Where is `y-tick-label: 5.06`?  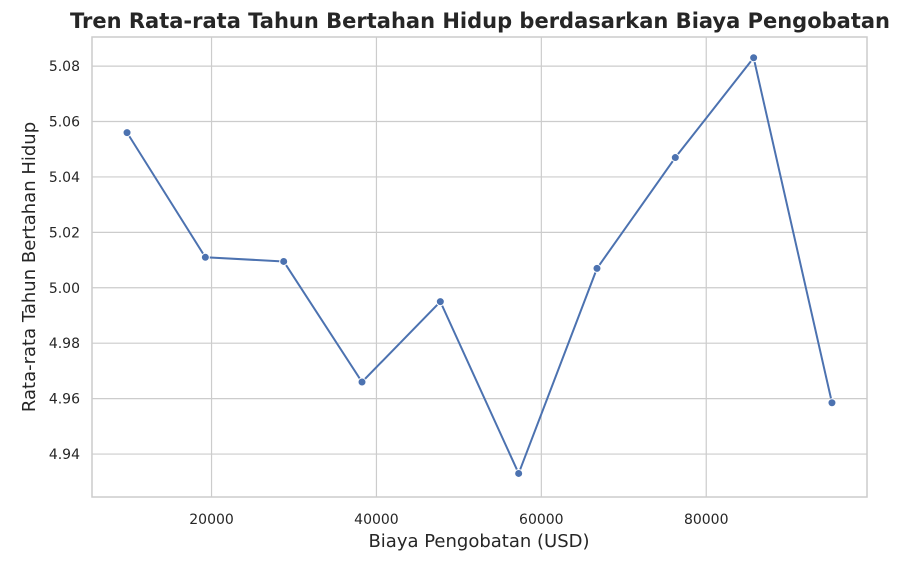 y-tick-label: 5.06 is located at coordinates (64, 123).